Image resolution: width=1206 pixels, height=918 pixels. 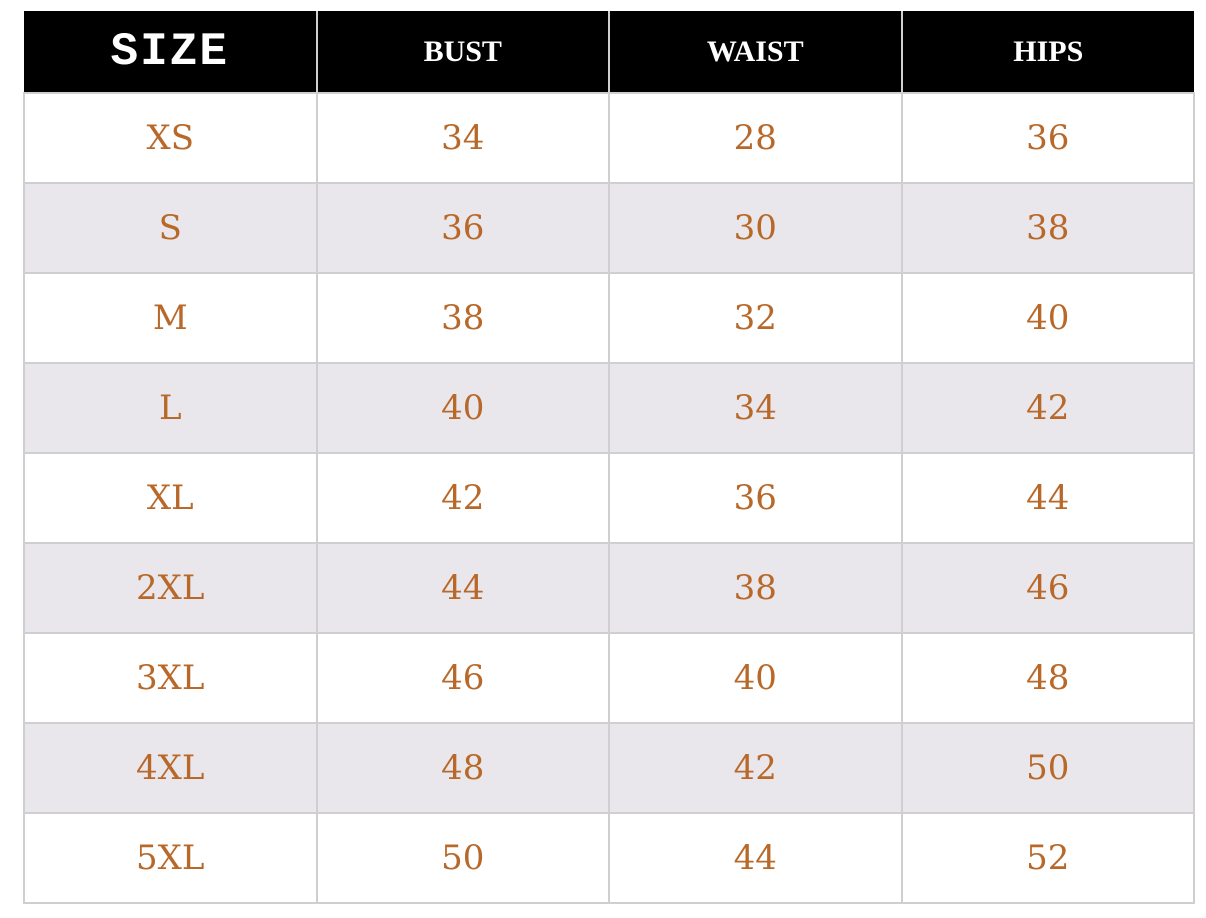 What do you see at coordinates (170, 858) in the screenshot?
I see `cell-size: 5XL` at bounding box center [170, 858].